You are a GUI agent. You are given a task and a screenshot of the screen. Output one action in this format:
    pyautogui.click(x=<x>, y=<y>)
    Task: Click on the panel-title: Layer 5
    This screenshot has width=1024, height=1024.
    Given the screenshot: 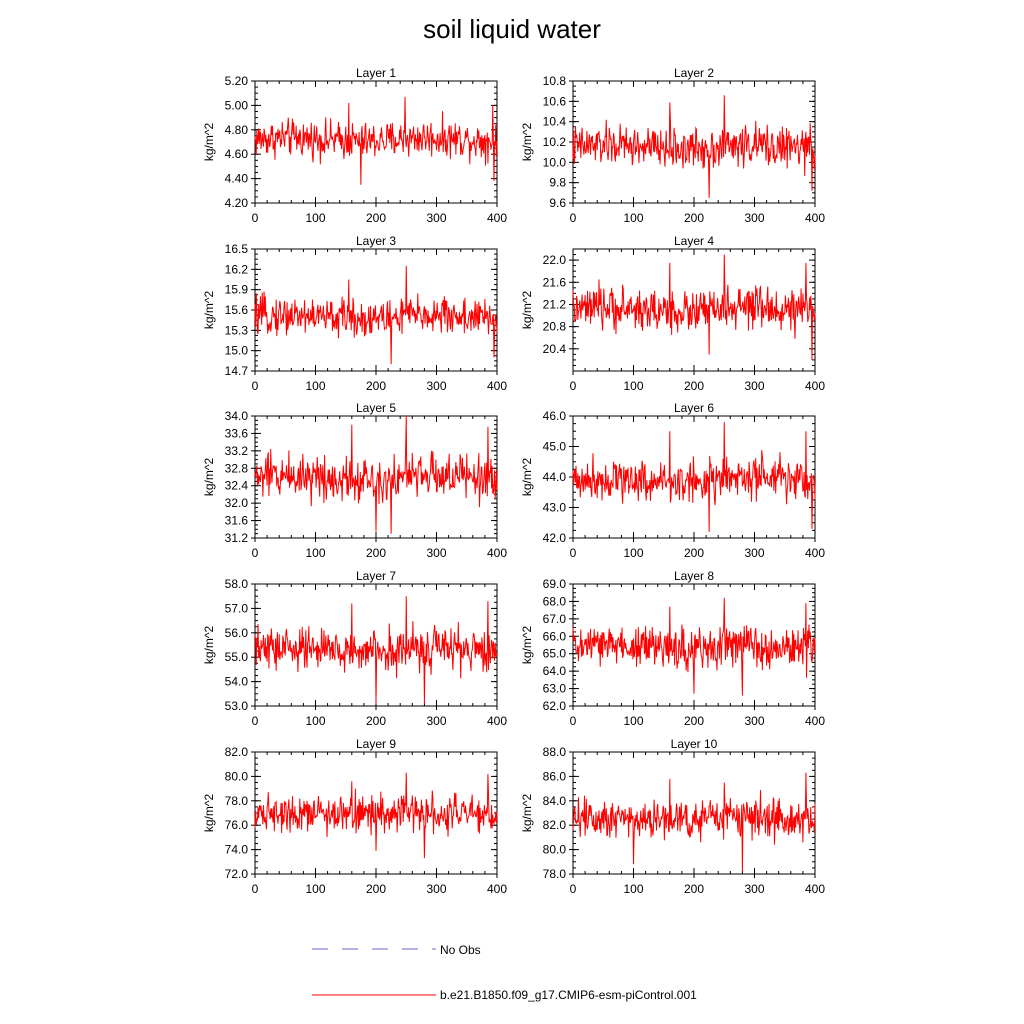 What is the action you would take?
    pyautogui.click(x=376, y=408)
    